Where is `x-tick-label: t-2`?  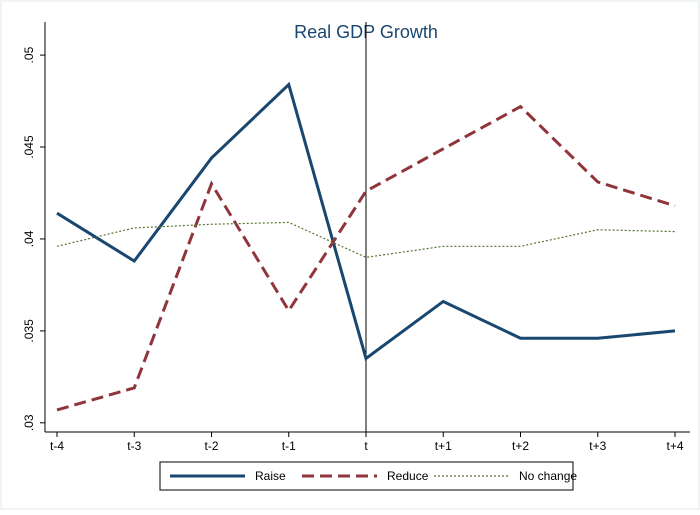
x-tick-label: t-2 is located at coordinates (211, 446).